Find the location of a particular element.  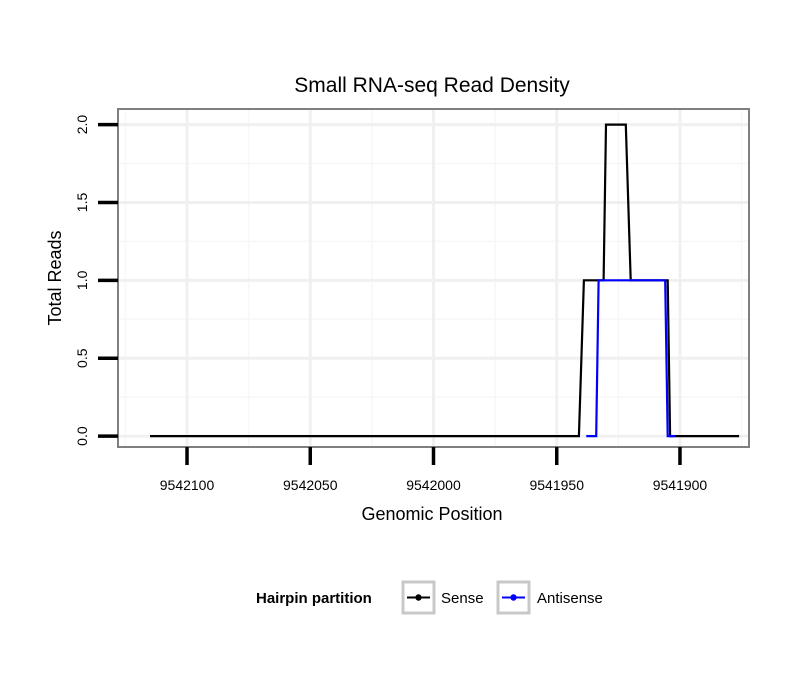

series-line-antisense is located at coordinates (631, 358).